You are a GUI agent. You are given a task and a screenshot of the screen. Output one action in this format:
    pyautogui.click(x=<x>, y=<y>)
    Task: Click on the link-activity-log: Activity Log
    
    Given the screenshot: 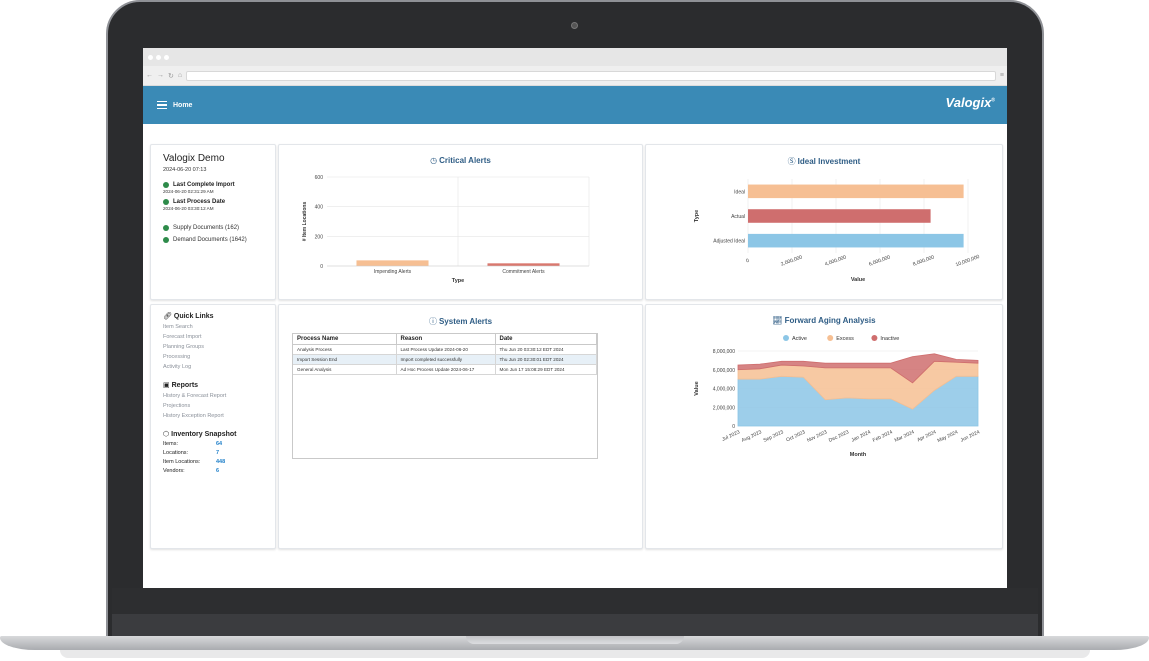 What is the action you would take?
    pyautogui.click(x=177, y=367)
    